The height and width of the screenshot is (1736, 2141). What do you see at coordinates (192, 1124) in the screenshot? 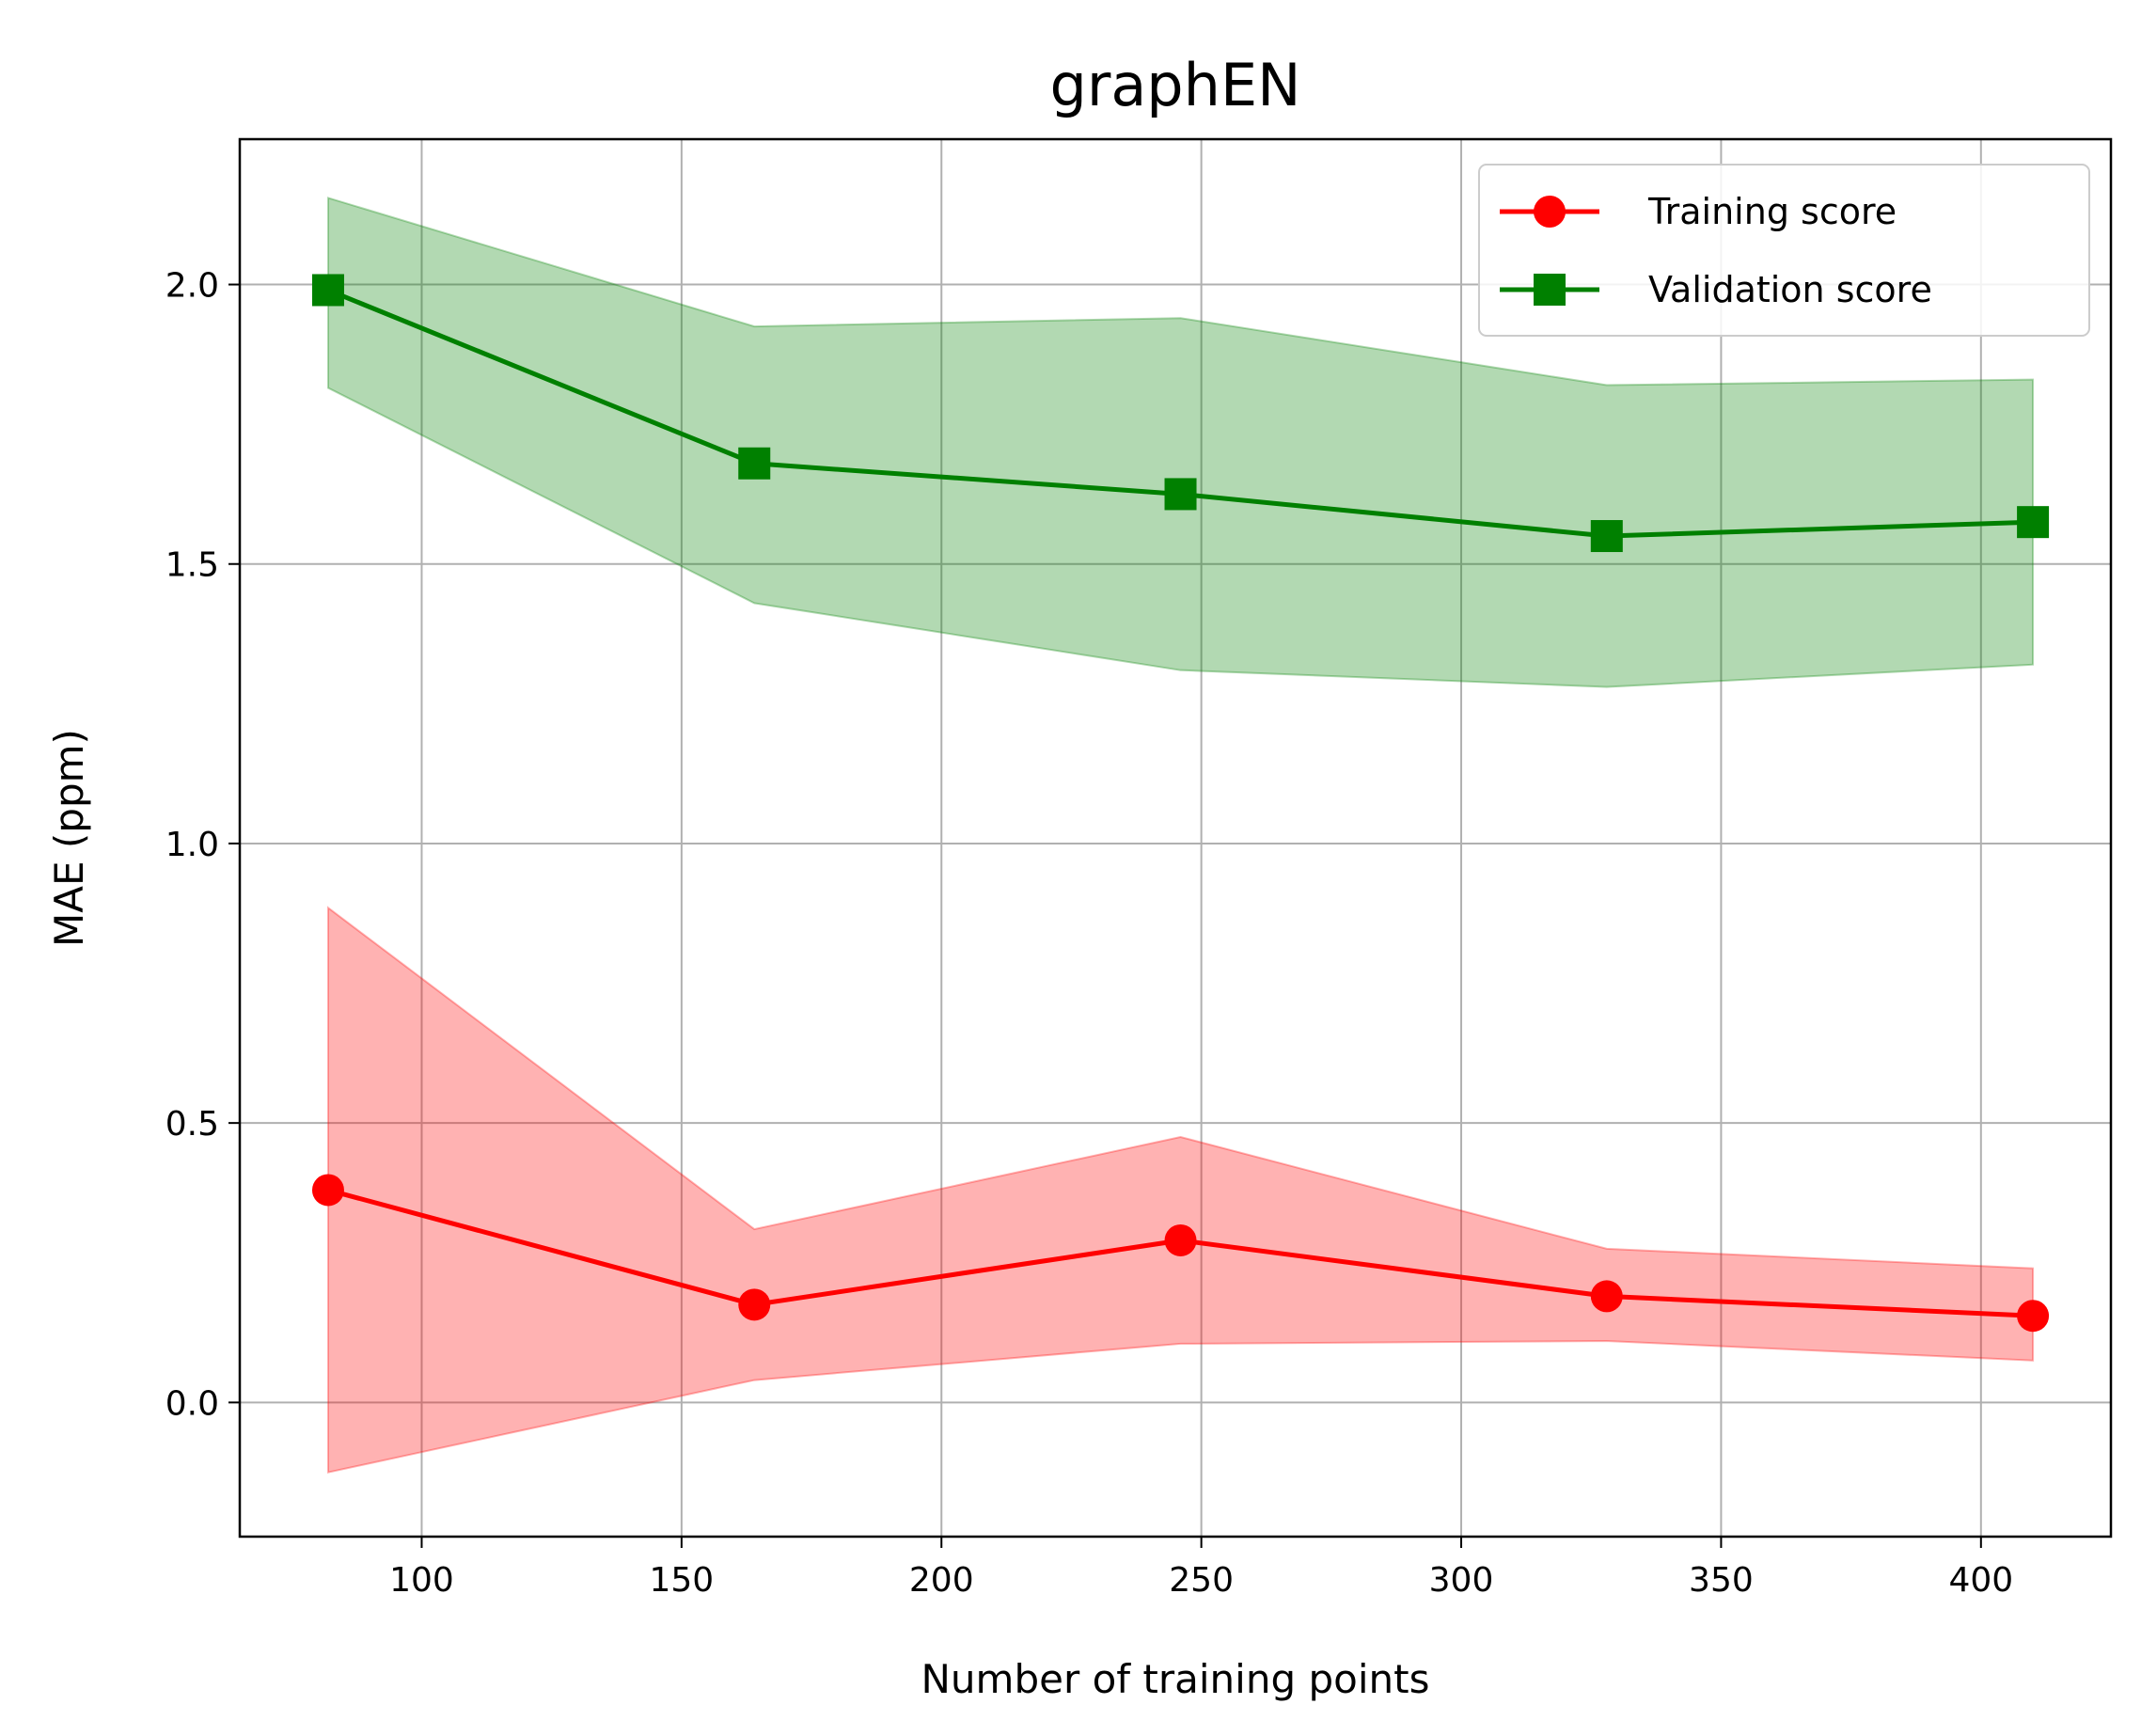
I see `y-tick-label: 0.5` at bounding box center [192, 1124].